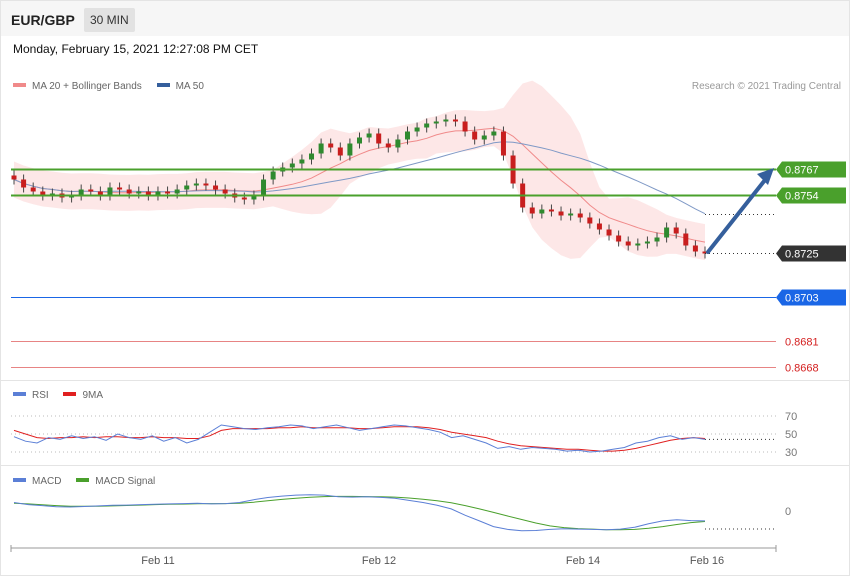 Image resolution: width=850 pixels, height=576 pixels. I want to click on rsi-level-label: 70, so click(791, 417).